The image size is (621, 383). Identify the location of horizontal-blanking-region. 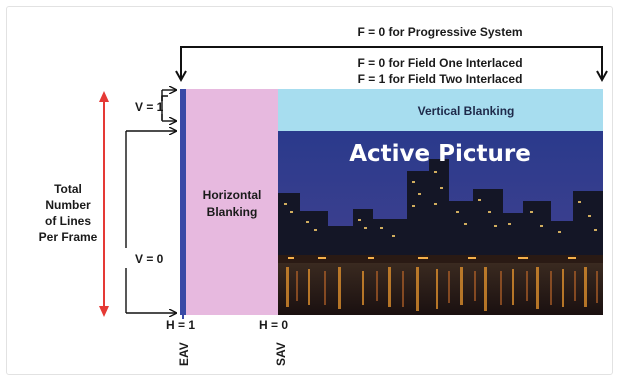
(232, 202).